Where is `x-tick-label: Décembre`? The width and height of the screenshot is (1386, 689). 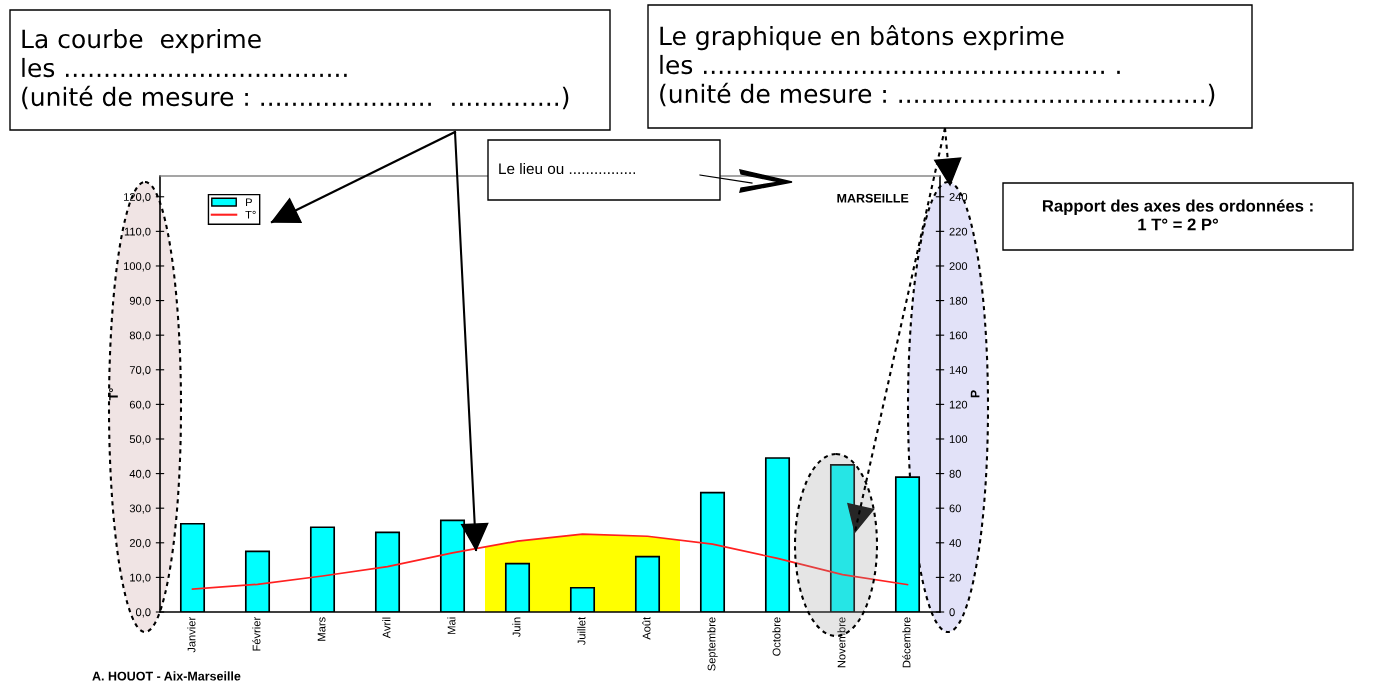
x-tick-label: Décembre is located at coordinates (906, 642).